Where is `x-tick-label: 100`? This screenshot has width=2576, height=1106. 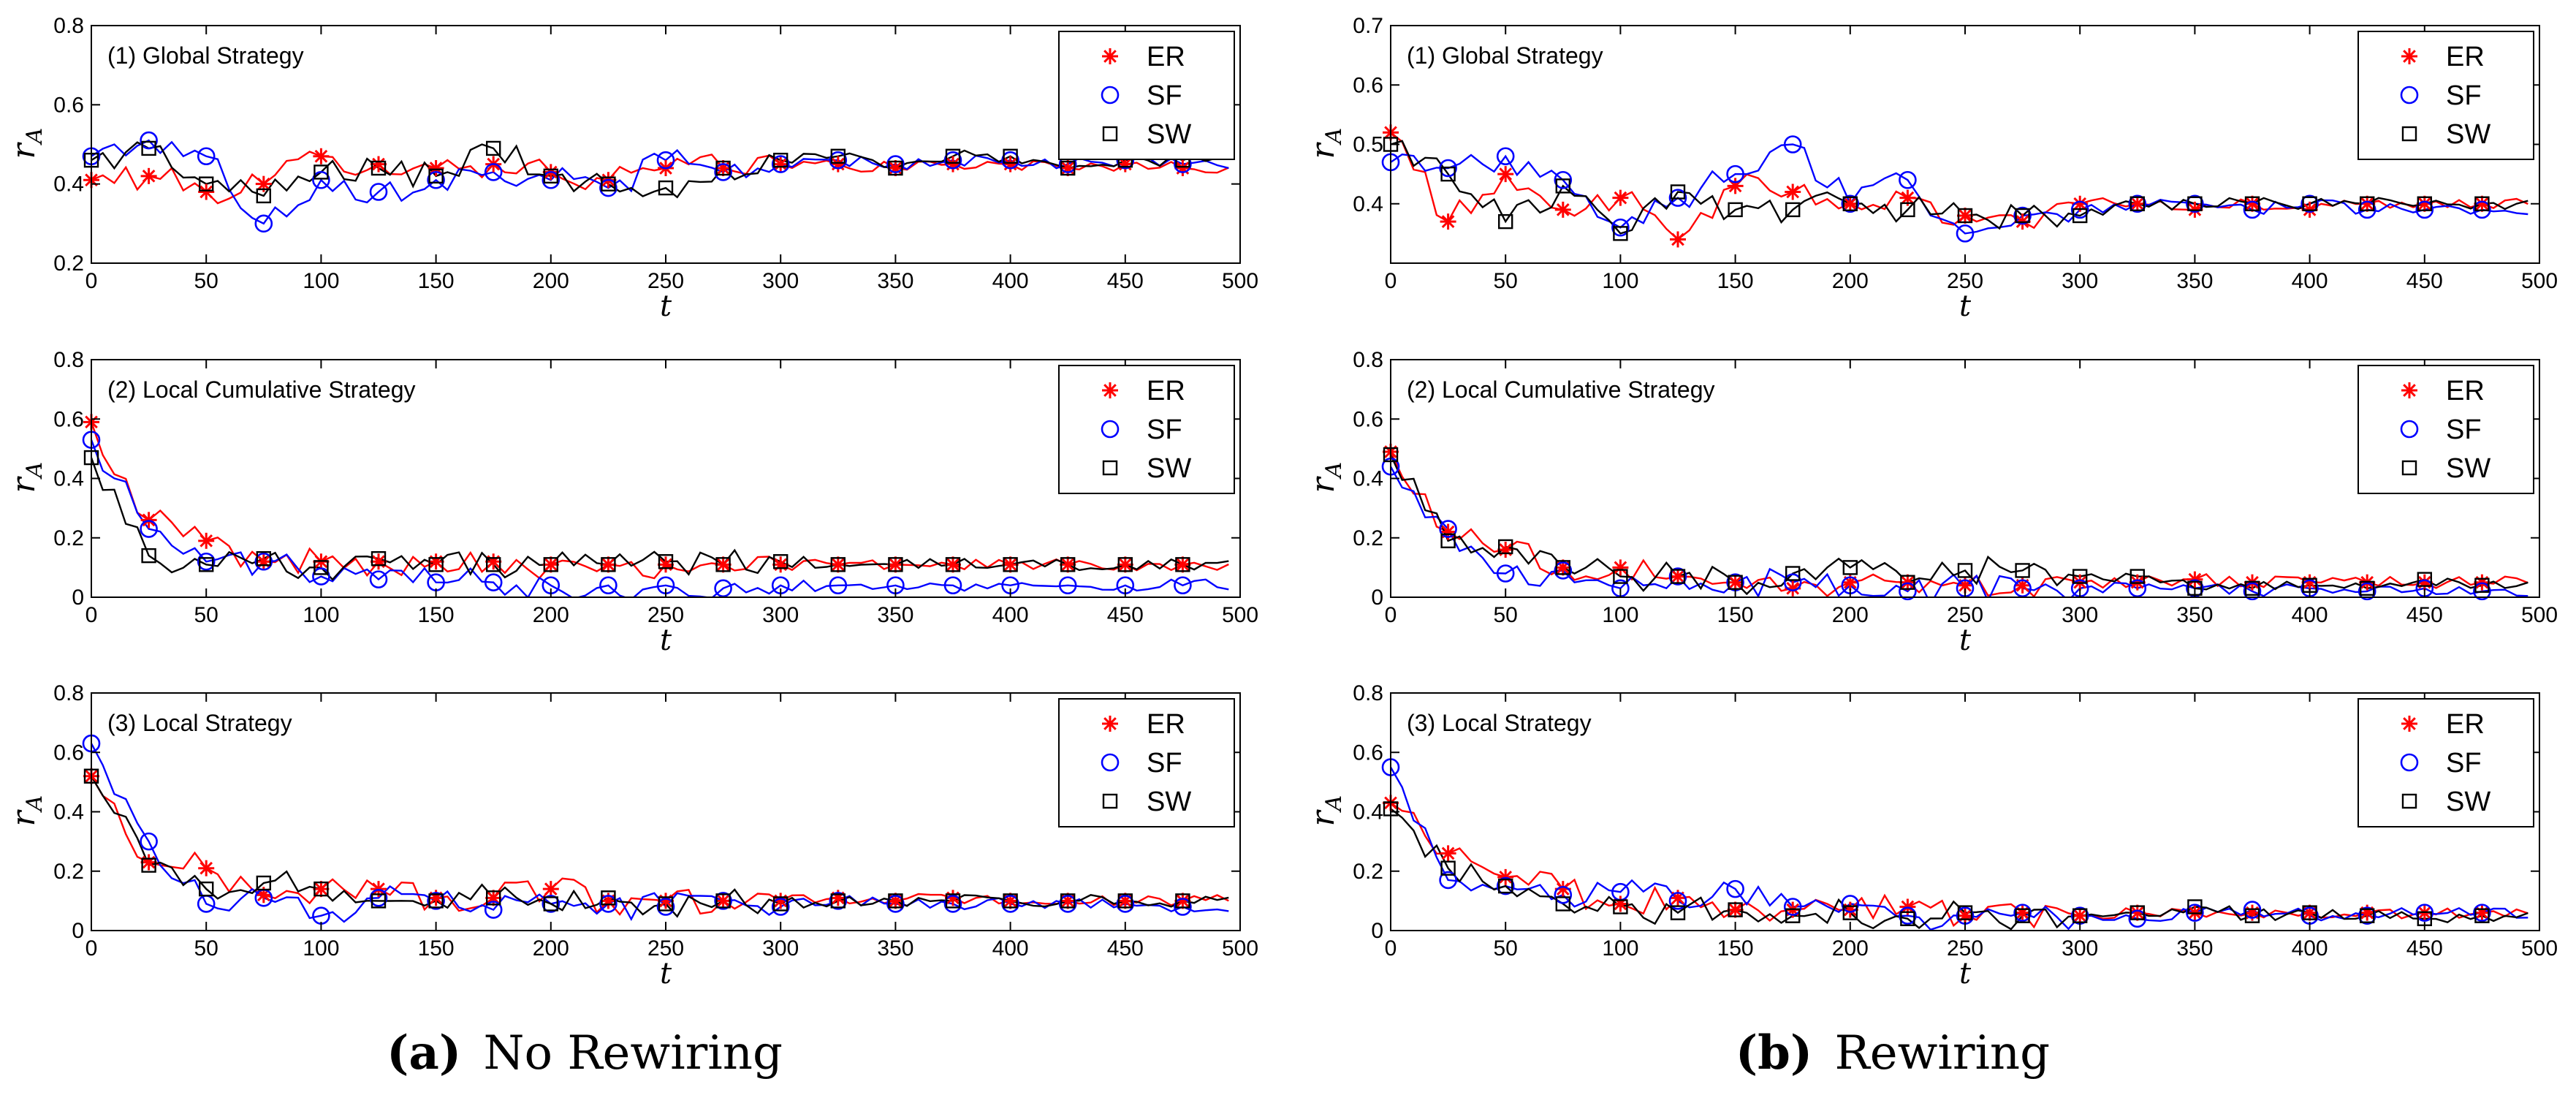 x-tick-label: 100 is located at coordinates (321, 615).